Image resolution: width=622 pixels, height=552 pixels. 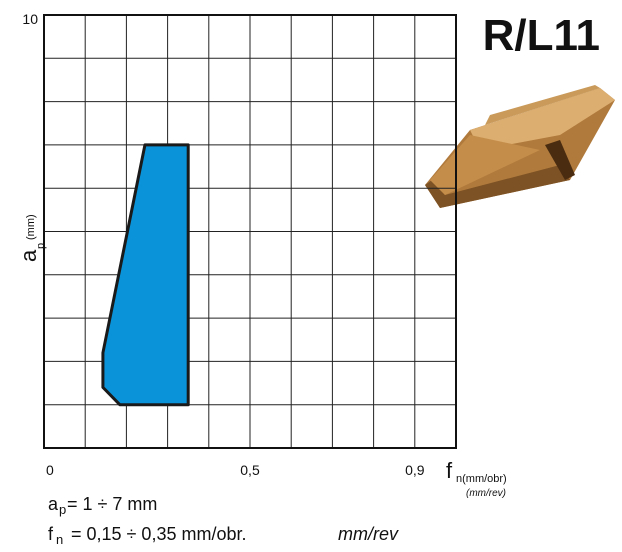 I want to click on y-label-sub: p, so click(x=41, y=246).